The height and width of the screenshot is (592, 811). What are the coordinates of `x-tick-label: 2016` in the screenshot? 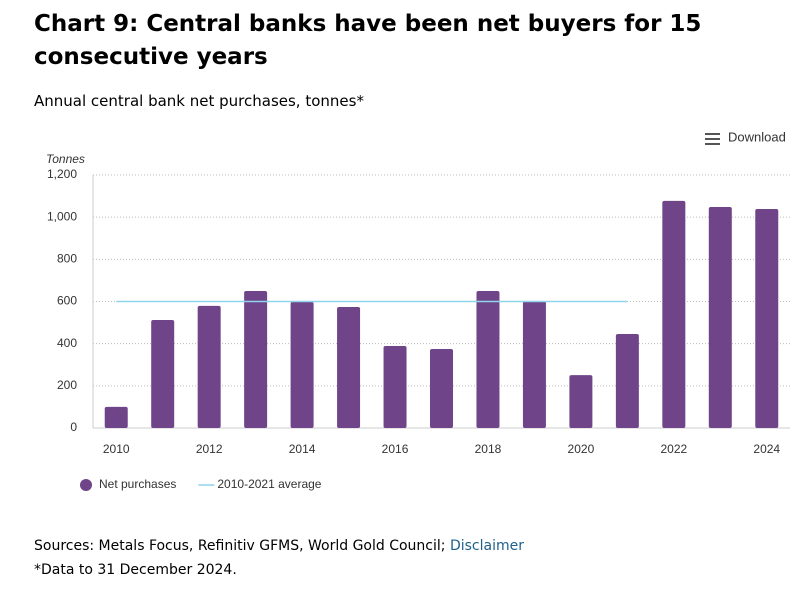 It's located at (395, 449).